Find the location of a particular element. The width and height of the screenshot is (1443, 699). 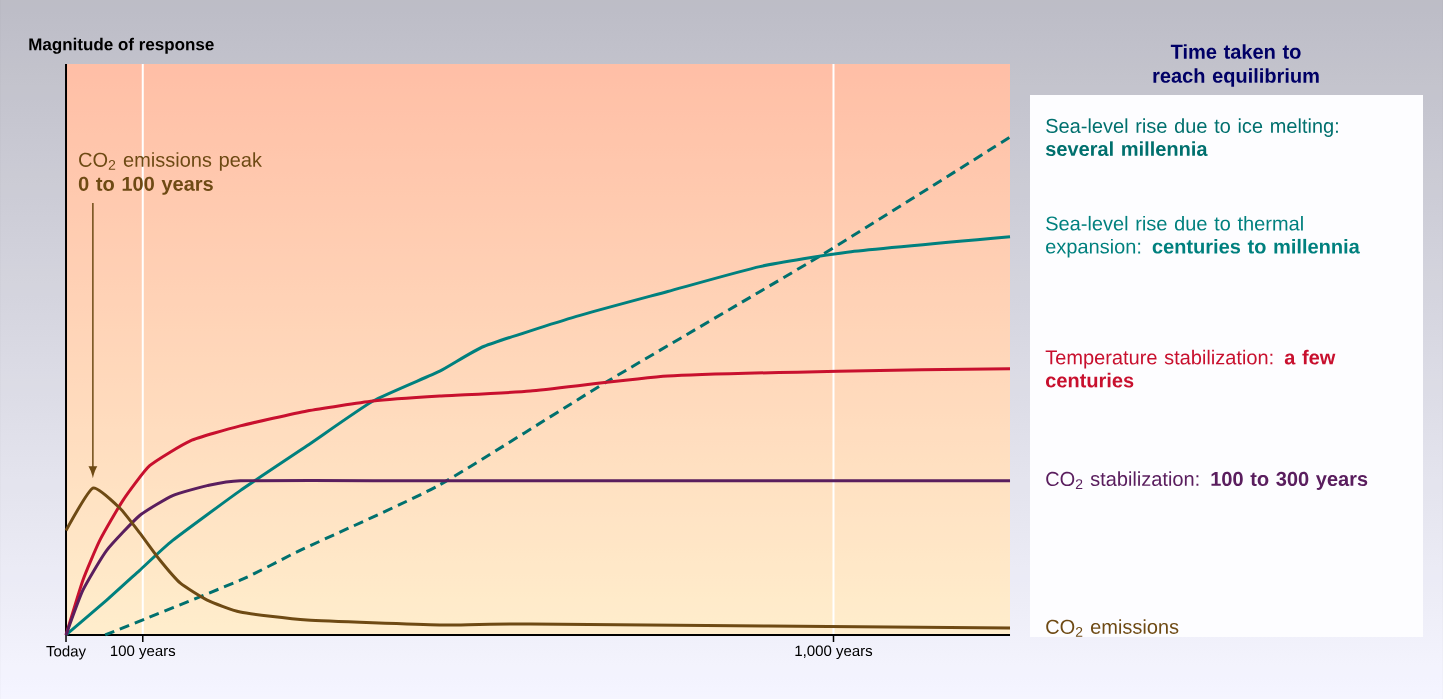

x-tick-label: 100 years is located at coordinates (143, 652).